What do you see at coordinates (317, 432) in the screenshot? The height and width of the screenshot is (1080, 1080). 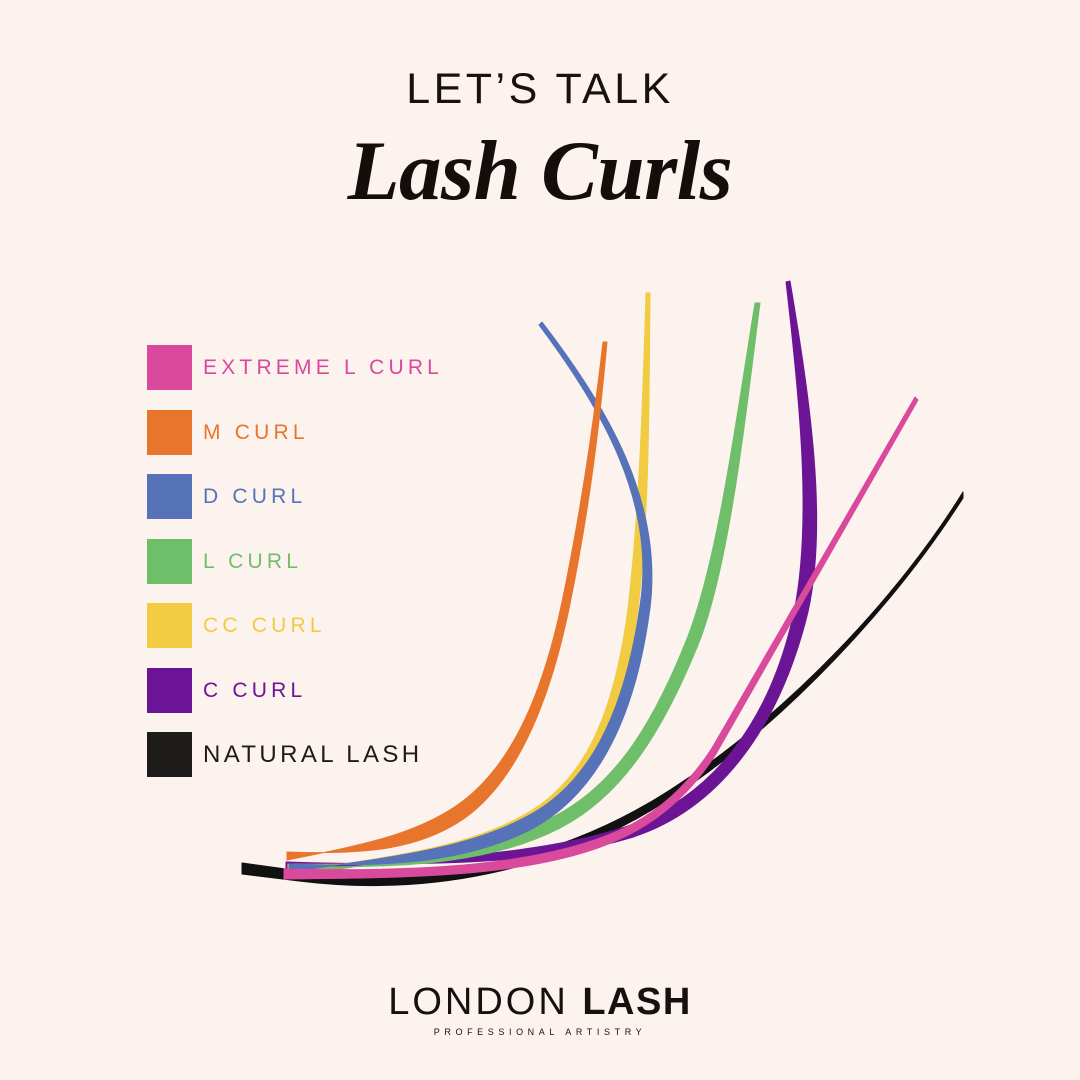 I see `legend-item-m-curl: M CURL` at bounding box center [317, 432].